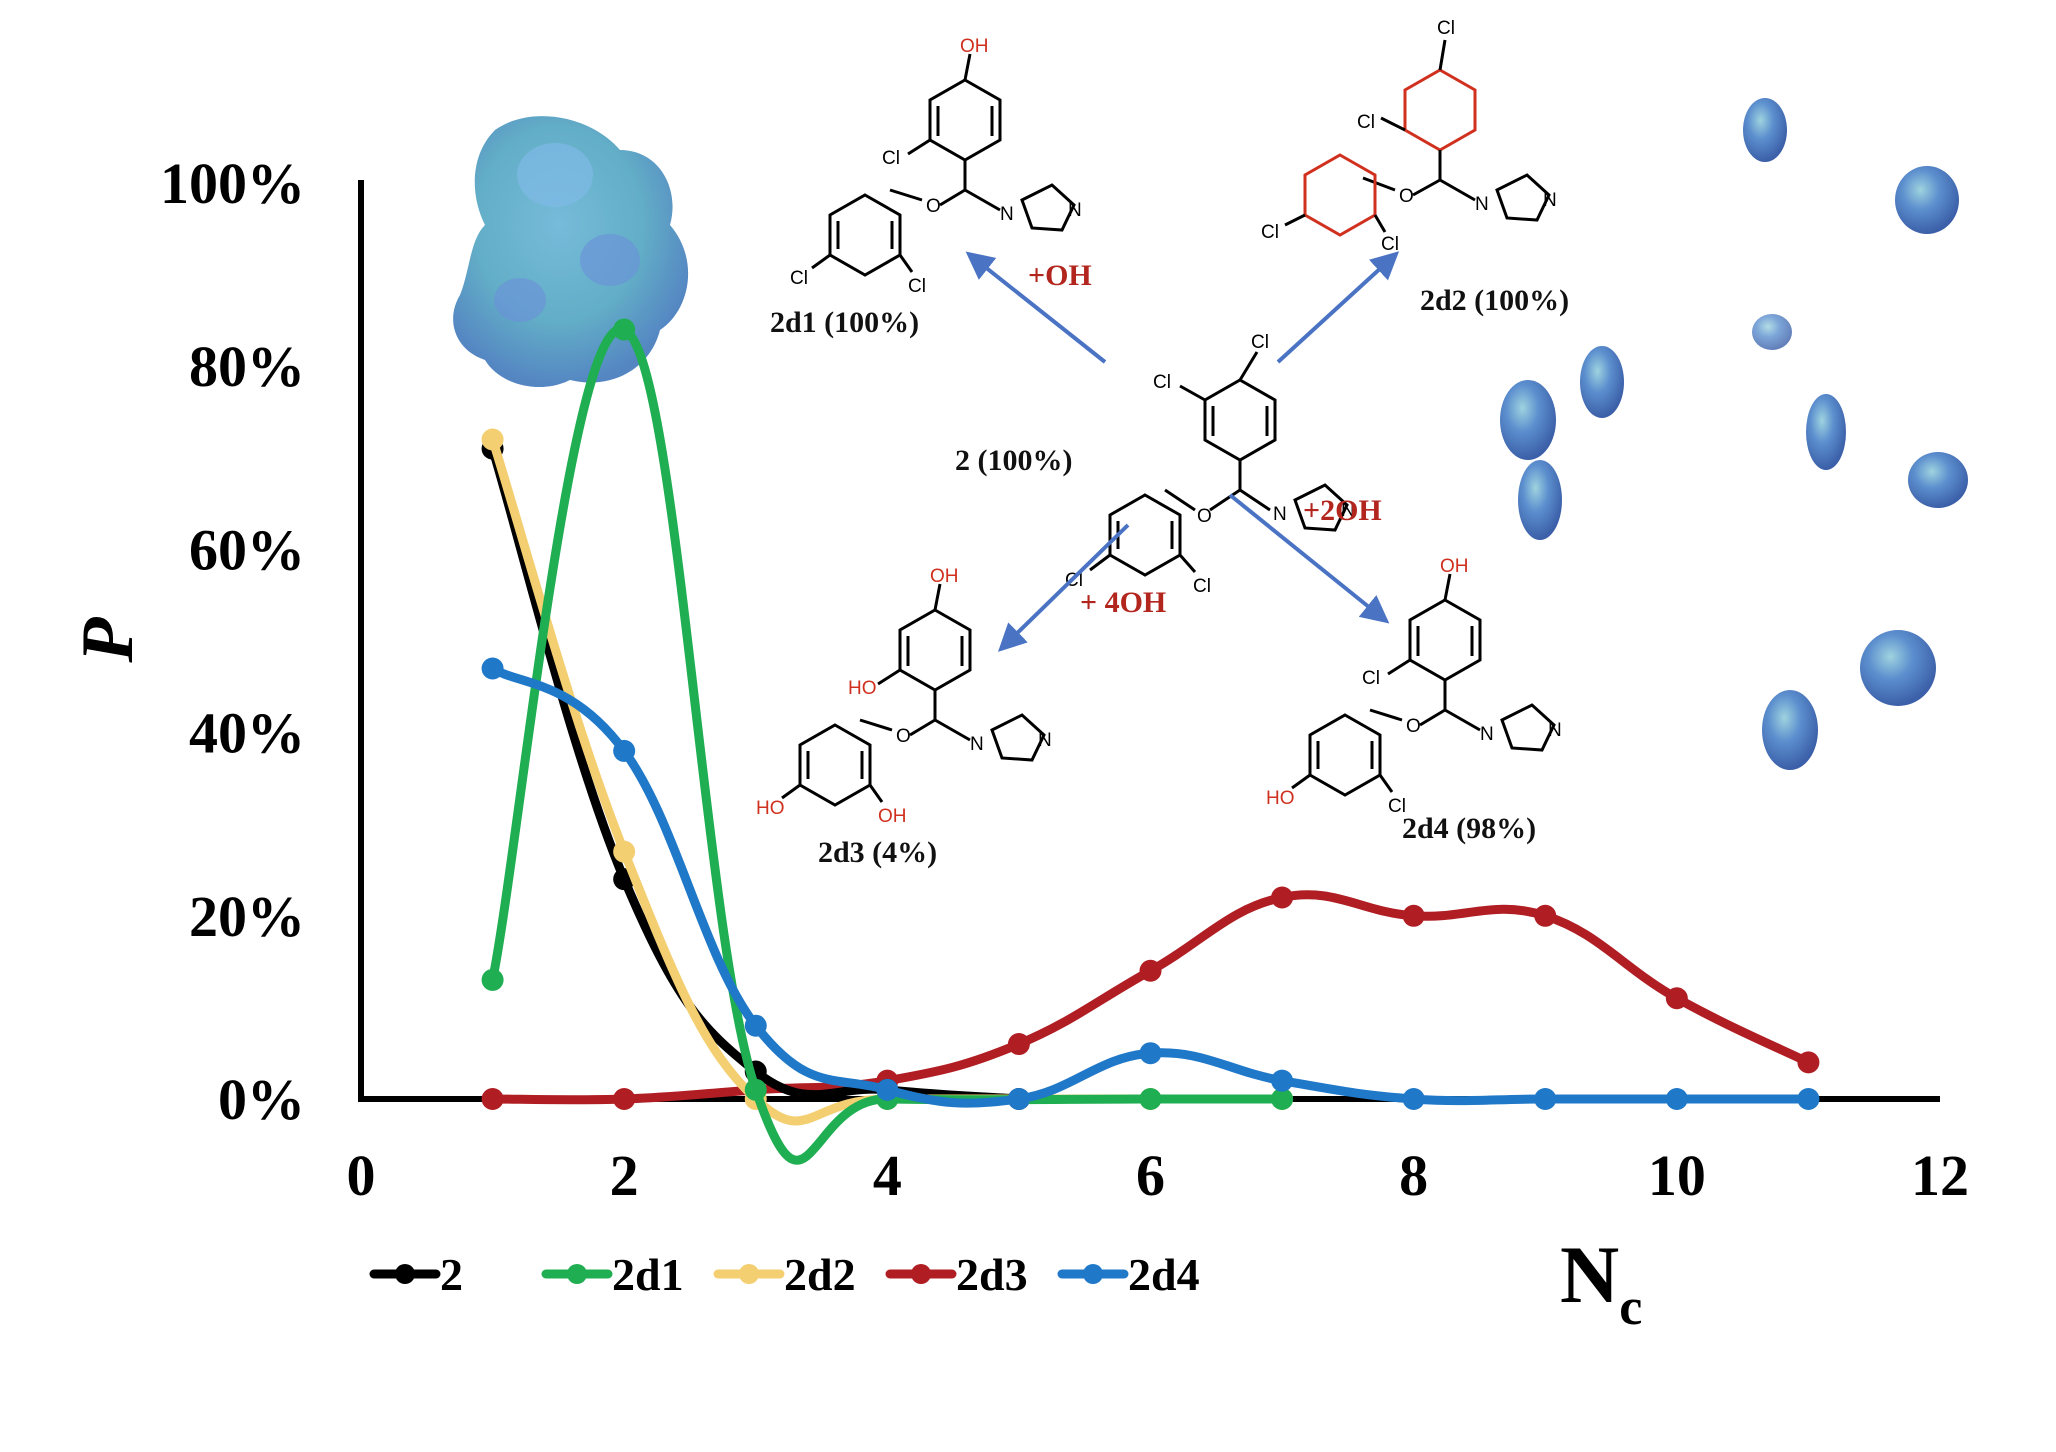 The width and height of the screenshot is (2056, 1452). I want to click on reaction-arrows: +OH +2OH + 4OH, so click(1182, 451).